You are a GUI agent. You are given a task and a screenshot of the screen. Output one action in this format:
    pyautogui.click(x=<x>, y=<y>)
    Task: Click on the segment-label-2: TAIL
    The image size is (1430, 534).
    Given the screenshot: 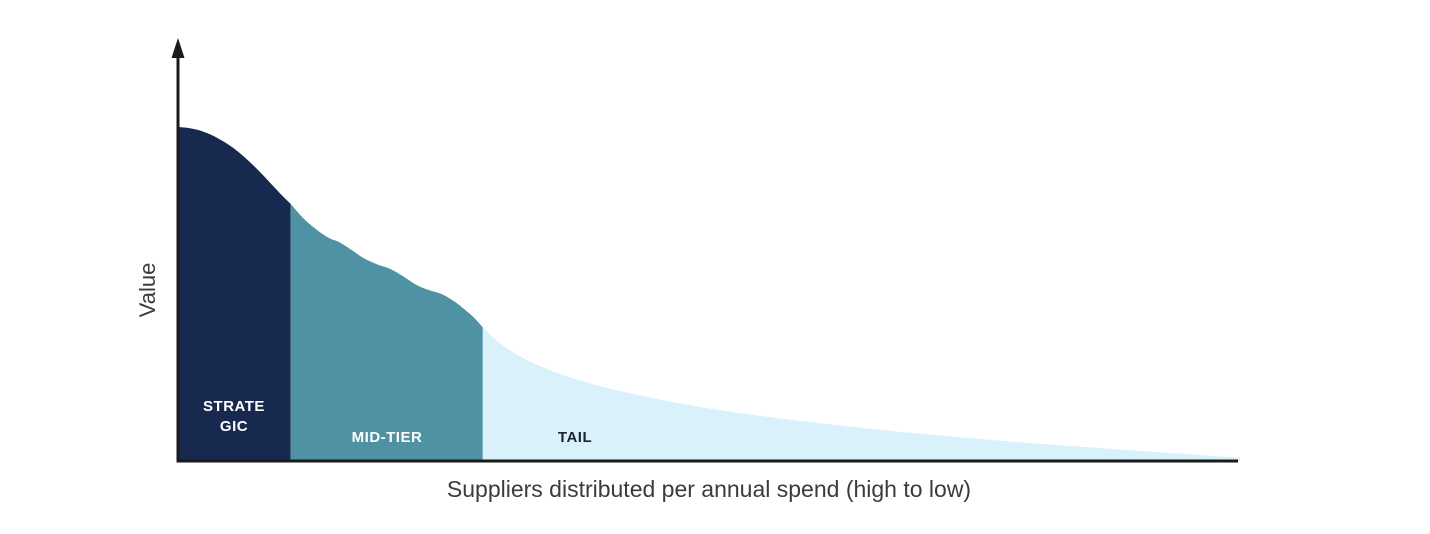 What is the action you would take?
    pyautogui.click(x=575, y=438)
    